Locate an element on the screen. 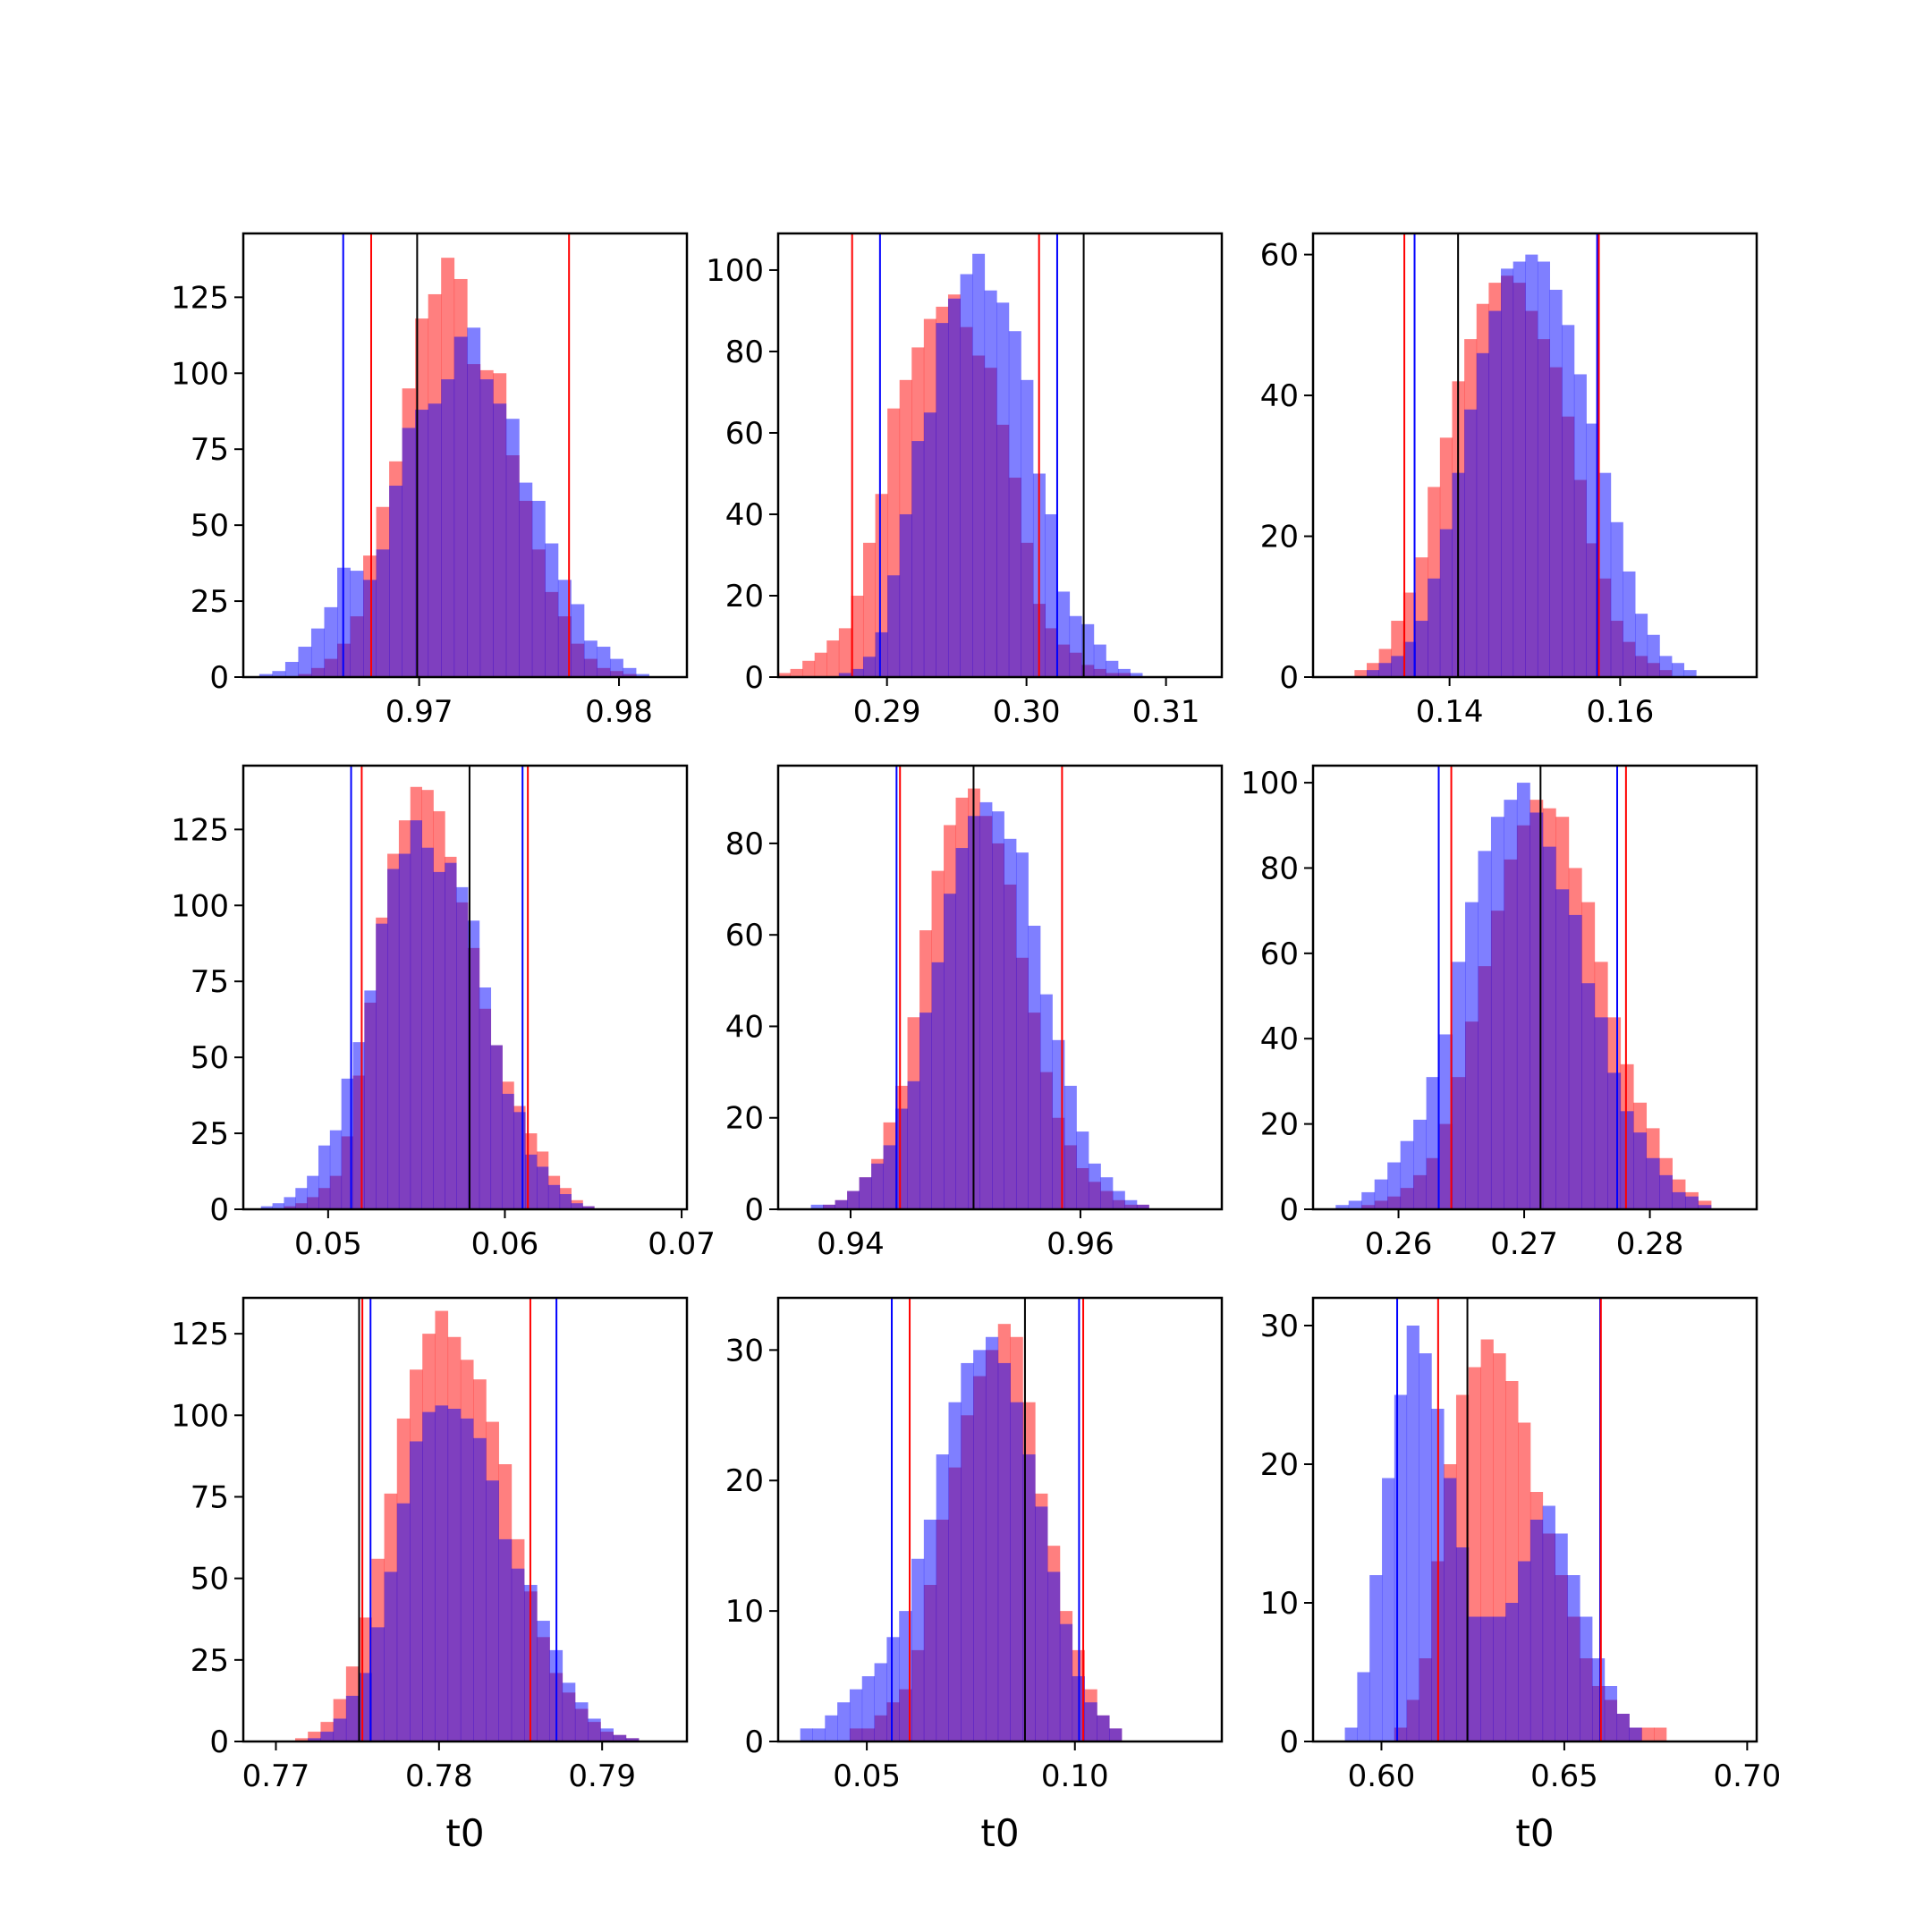 This screenshot has height=1932, width=1932. y-tick-label: 50 is located at coordinates (210, 526).